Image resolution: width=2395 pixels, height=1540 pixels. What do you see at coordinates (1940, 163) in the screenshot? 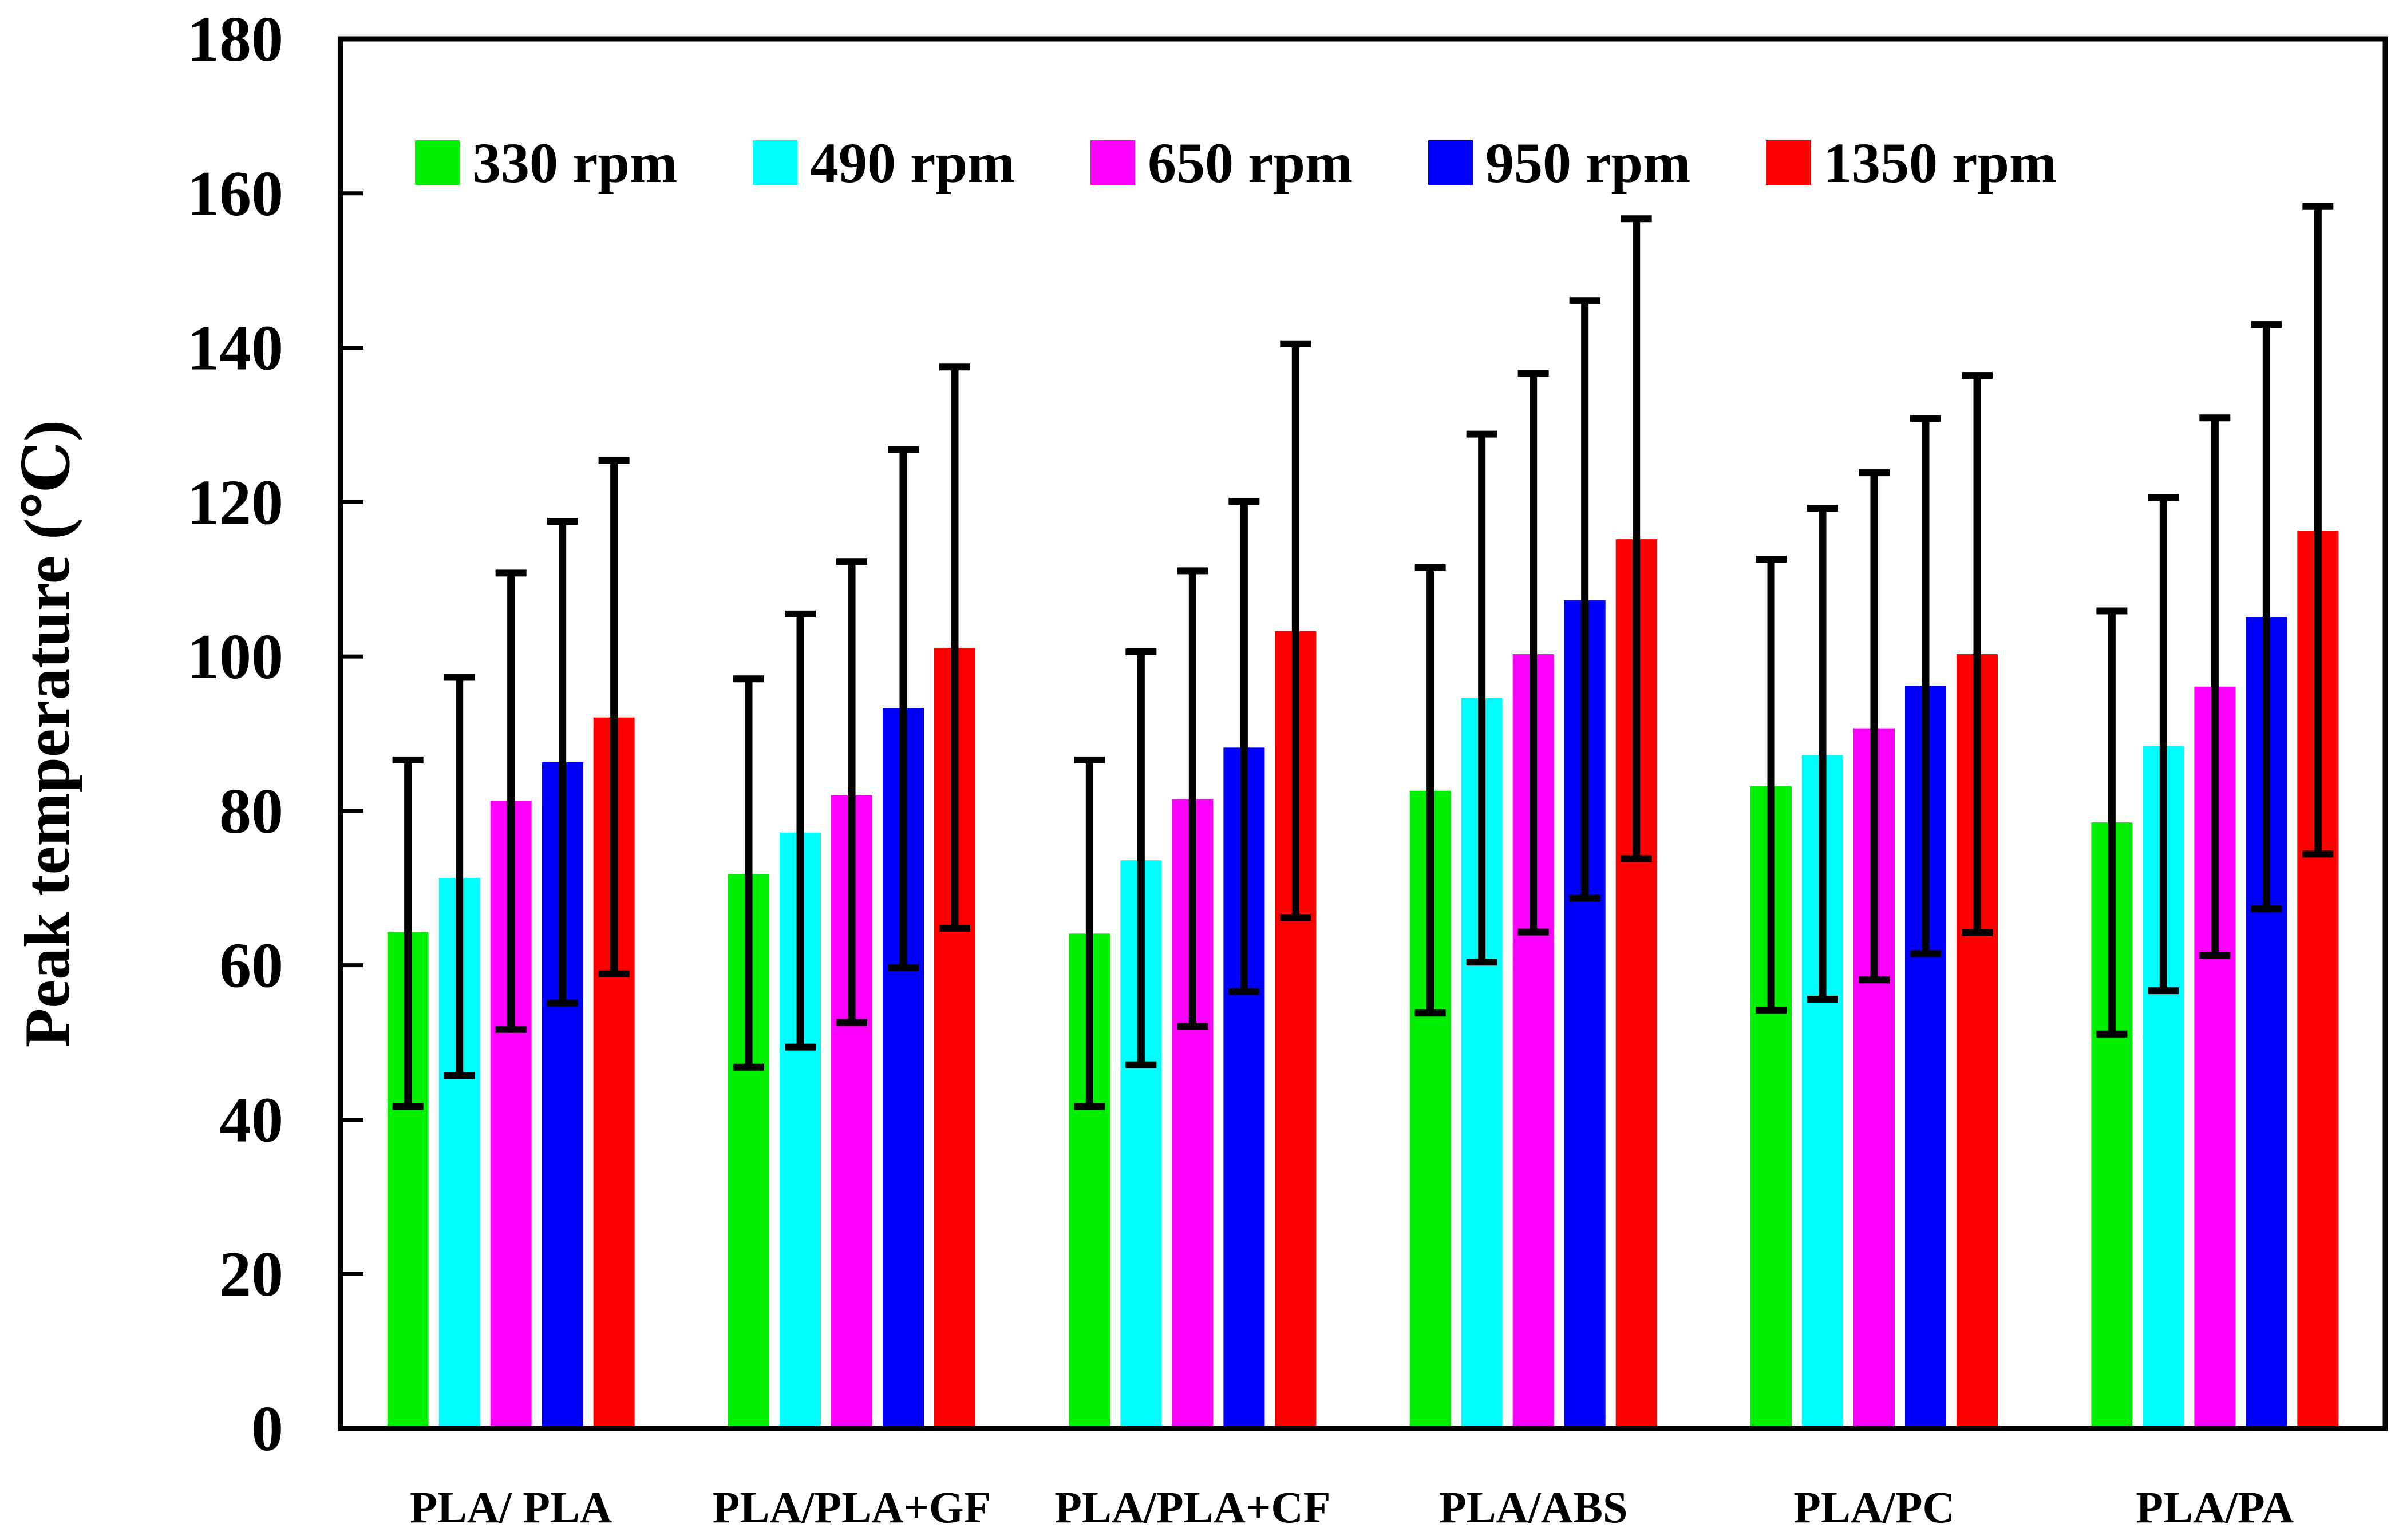
I see `legend-label: 1350 rpm` at bounding box center [1940, 163].